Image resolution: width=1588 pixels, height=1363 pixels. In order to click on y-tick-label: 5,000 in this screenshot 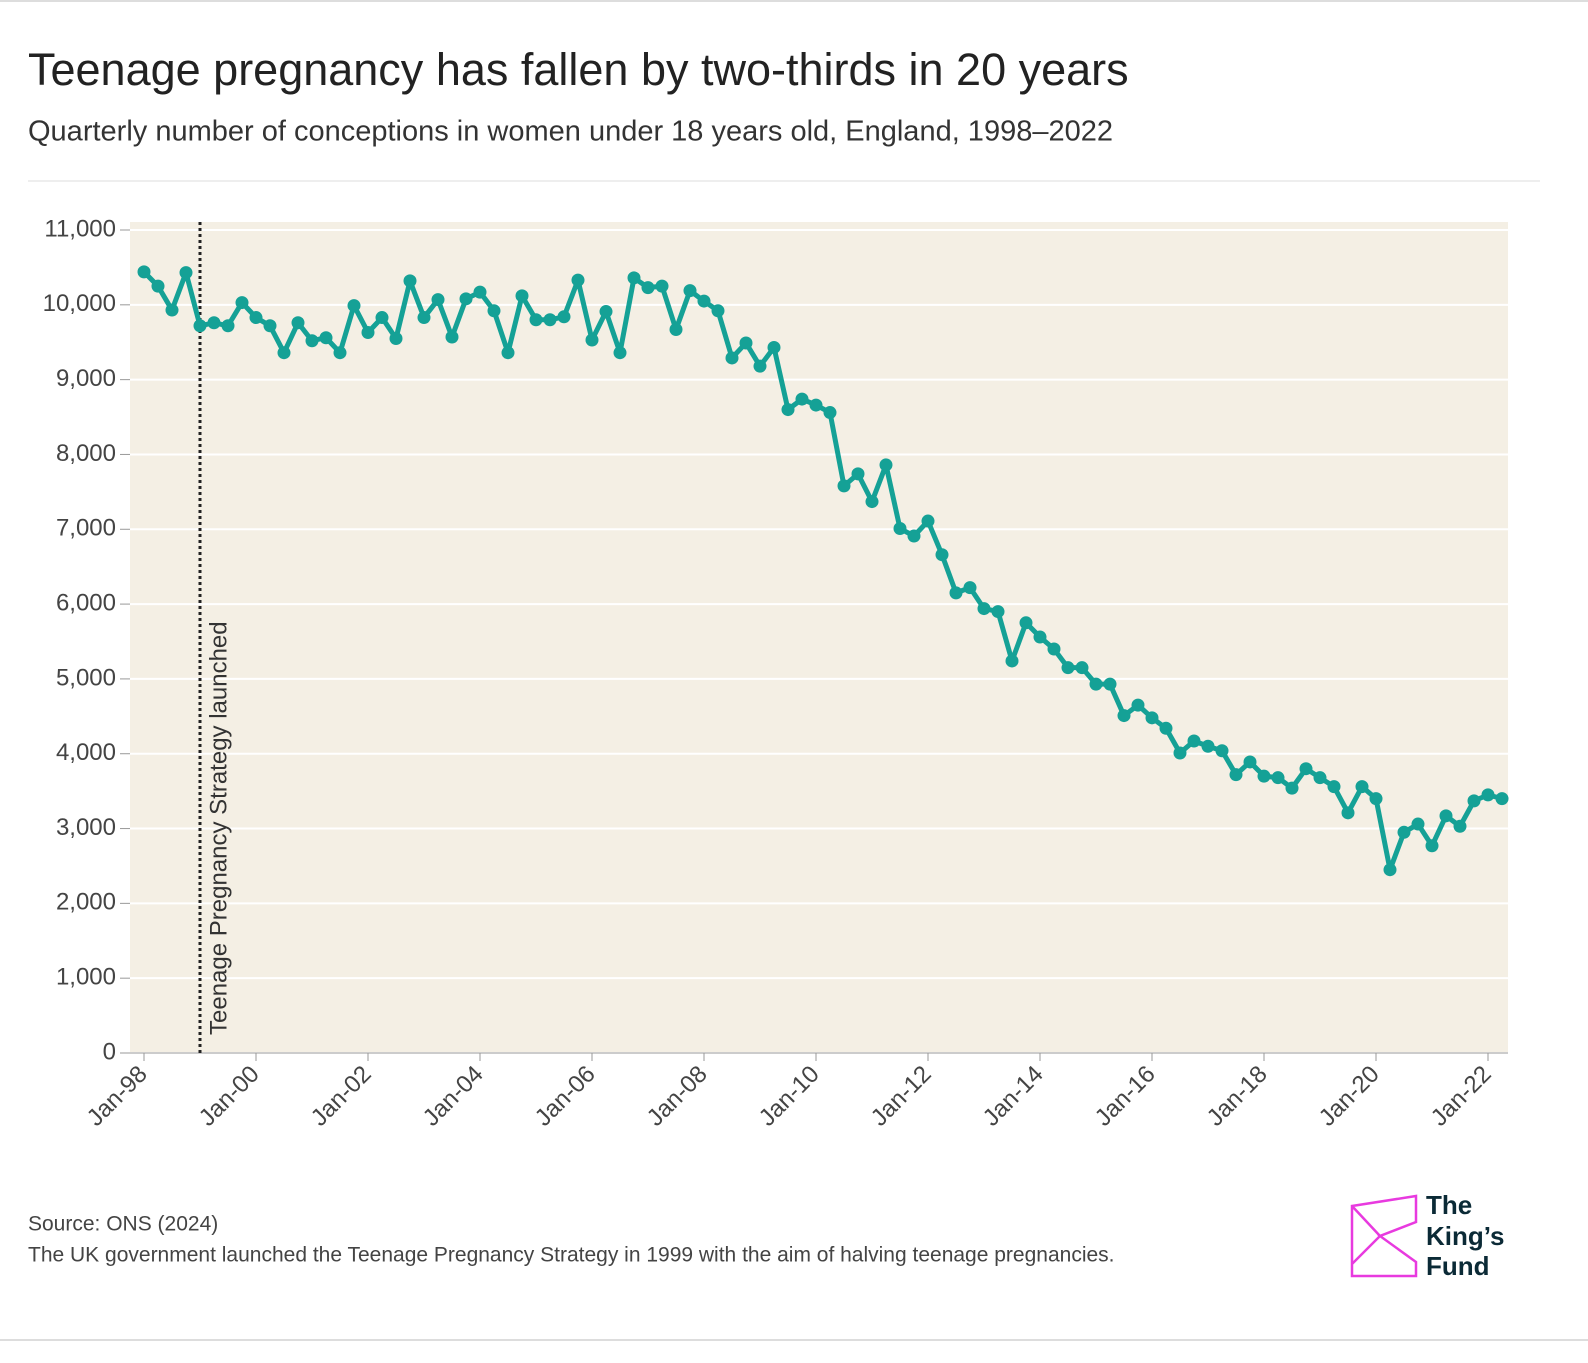, I will do `click(86, 677)`.